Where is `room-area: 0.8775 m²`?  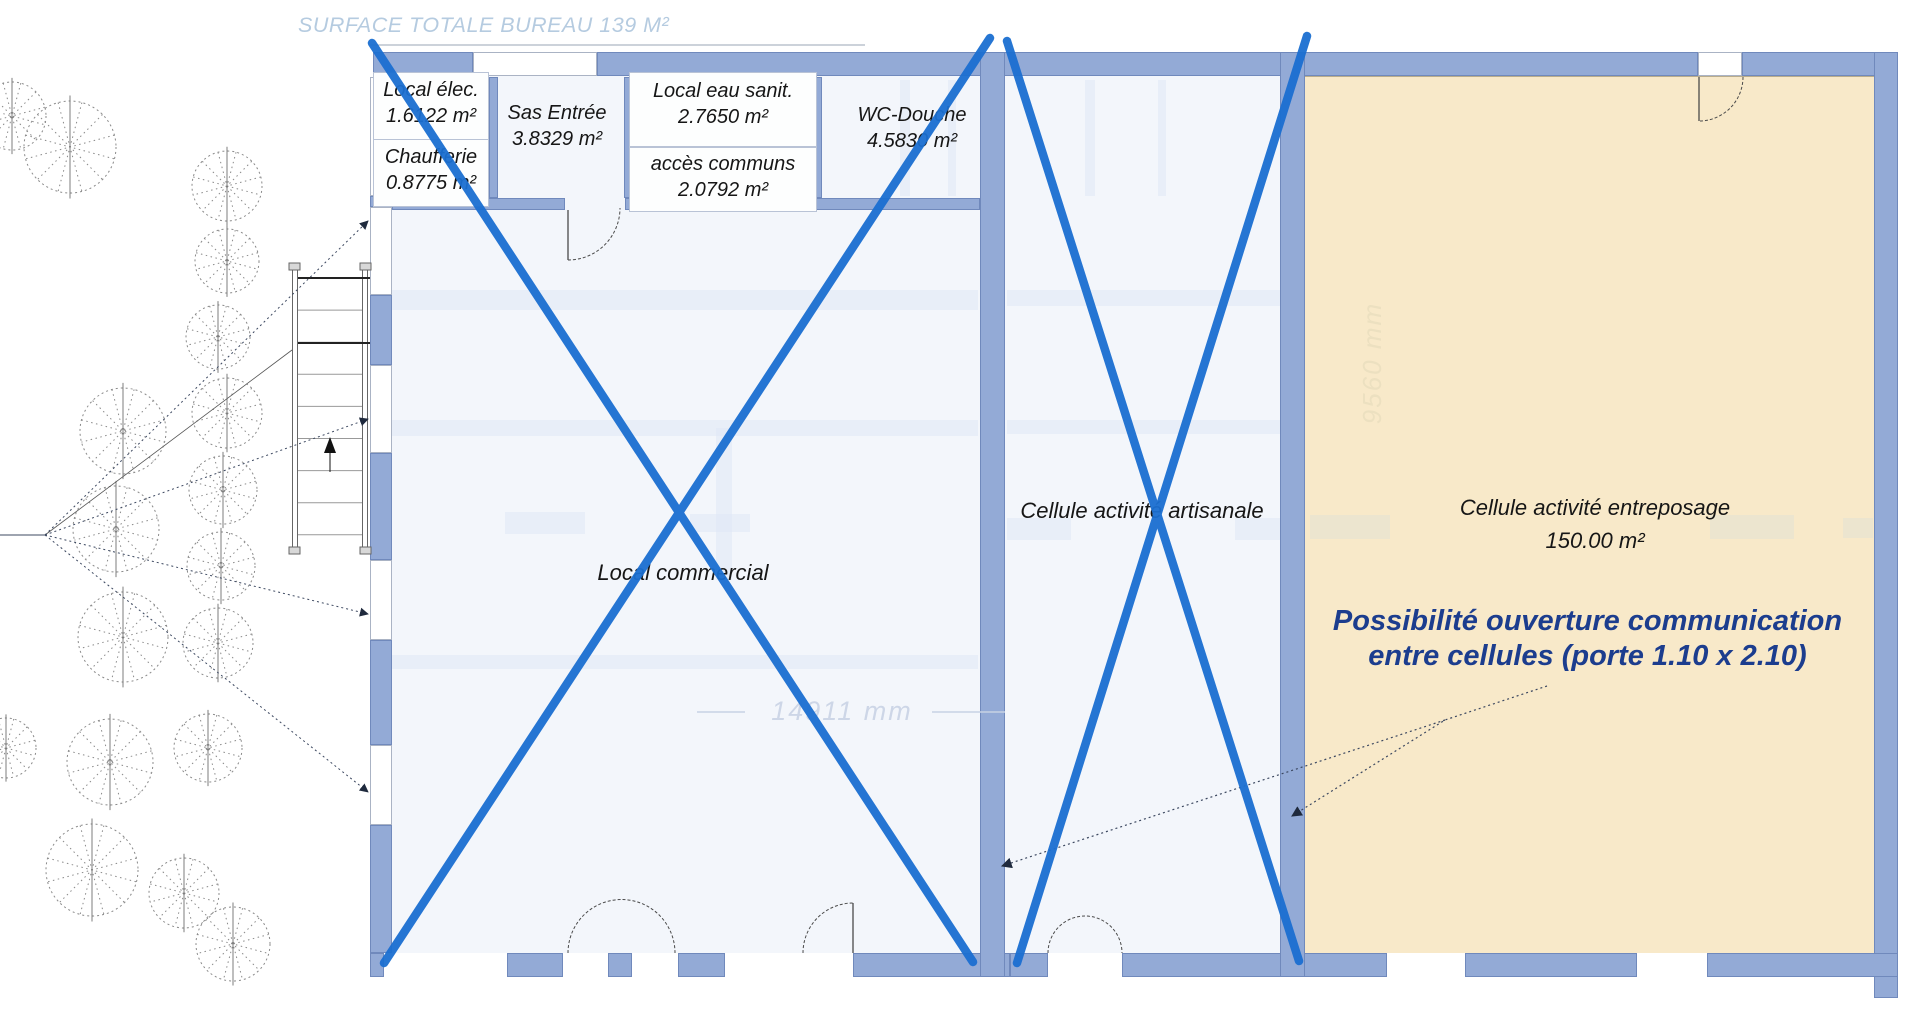 room-area: 0.8775 m² is located at coordinates (431, 183).